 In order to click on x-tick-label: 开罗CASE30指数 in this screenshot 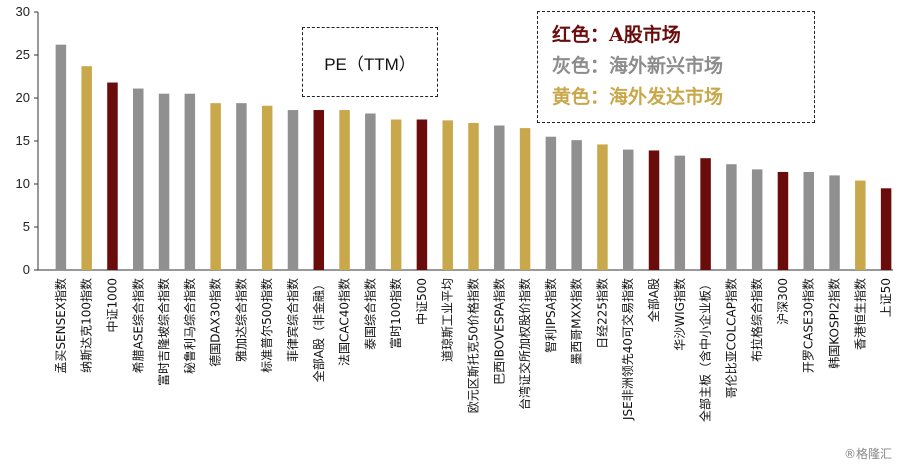, I will do `click(808, 325)`.